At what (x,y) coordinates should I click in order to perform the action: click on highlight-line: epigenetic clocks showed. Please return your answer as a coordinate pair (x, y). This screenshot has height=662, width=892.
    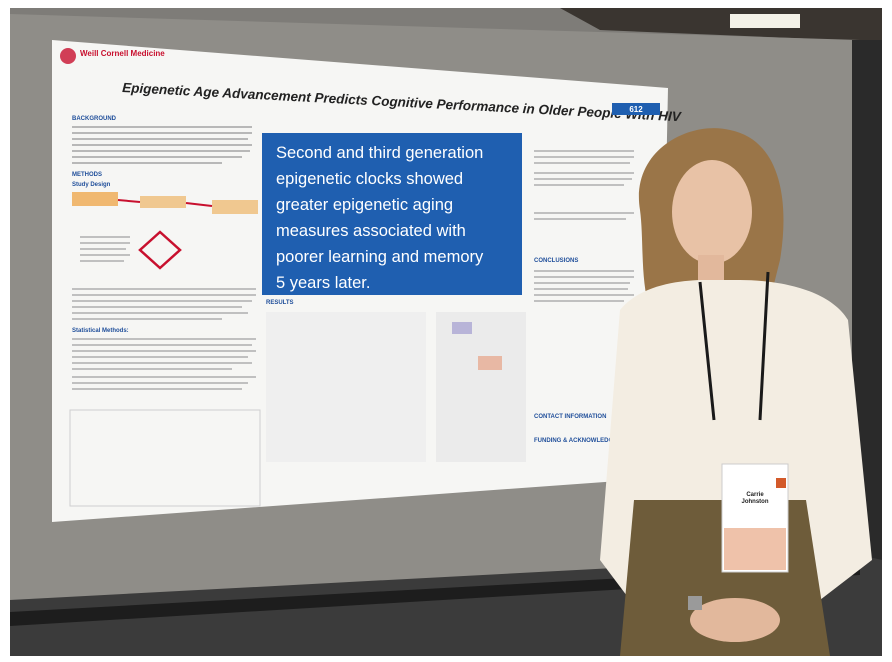
    Looking at the image, I should click on (369, 179).